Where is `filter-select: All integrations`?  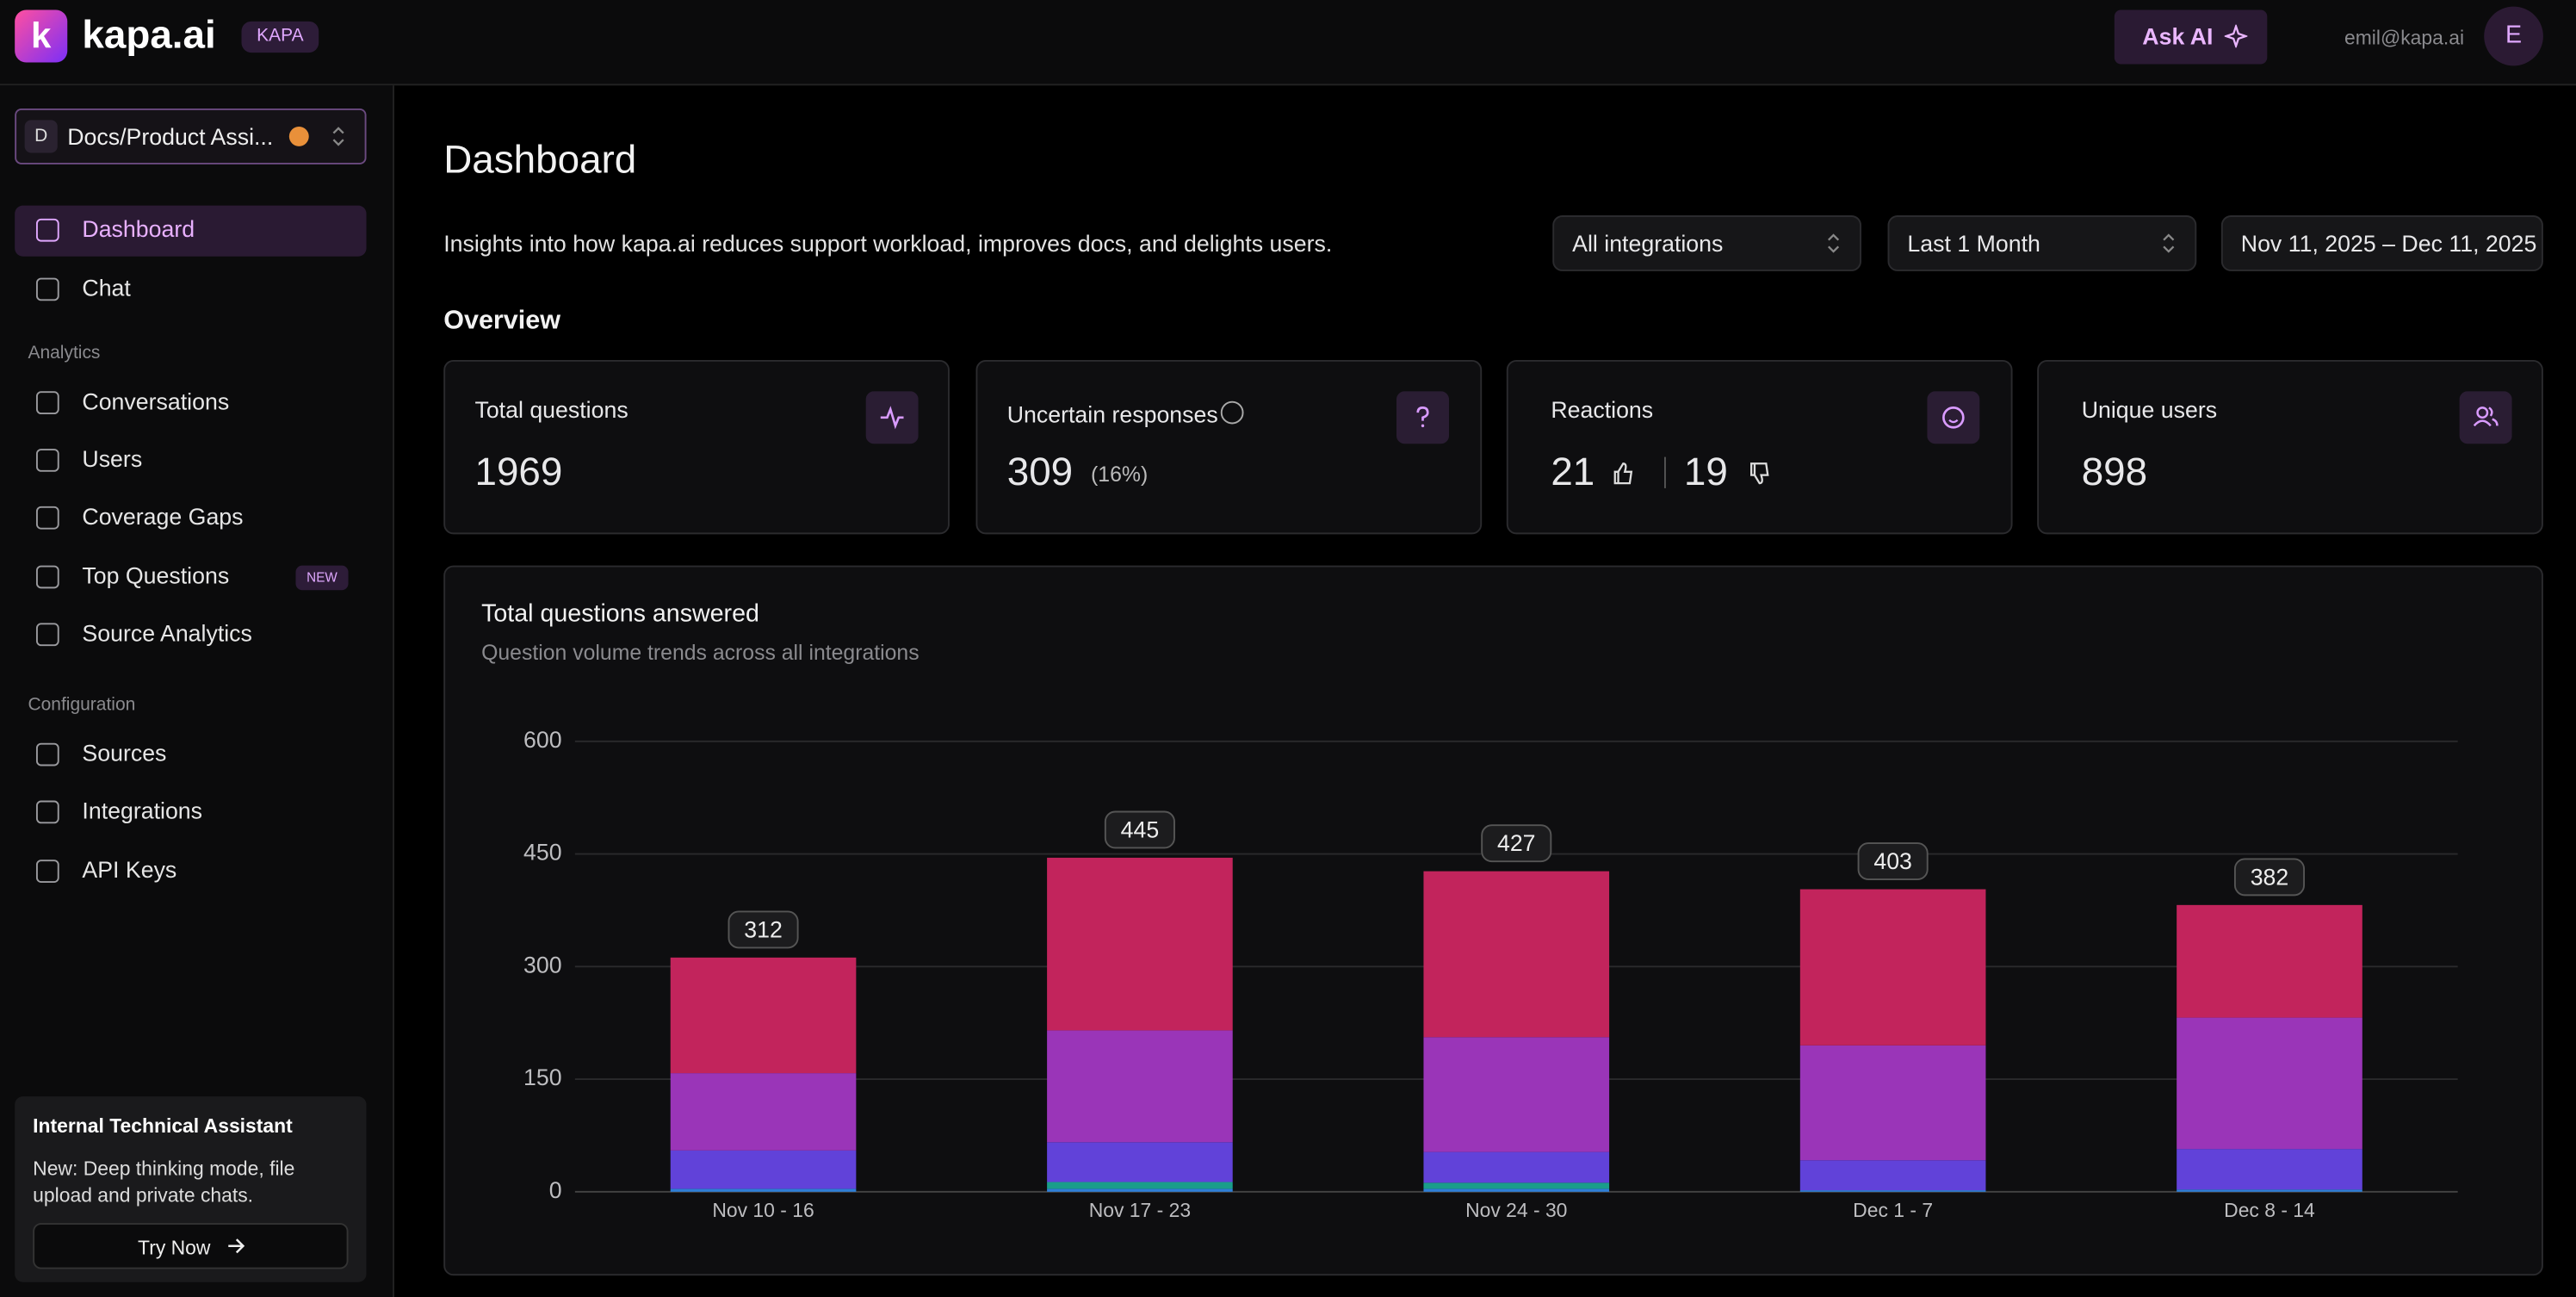
filter-select: All integrations is located at coordinates (1707, 243).